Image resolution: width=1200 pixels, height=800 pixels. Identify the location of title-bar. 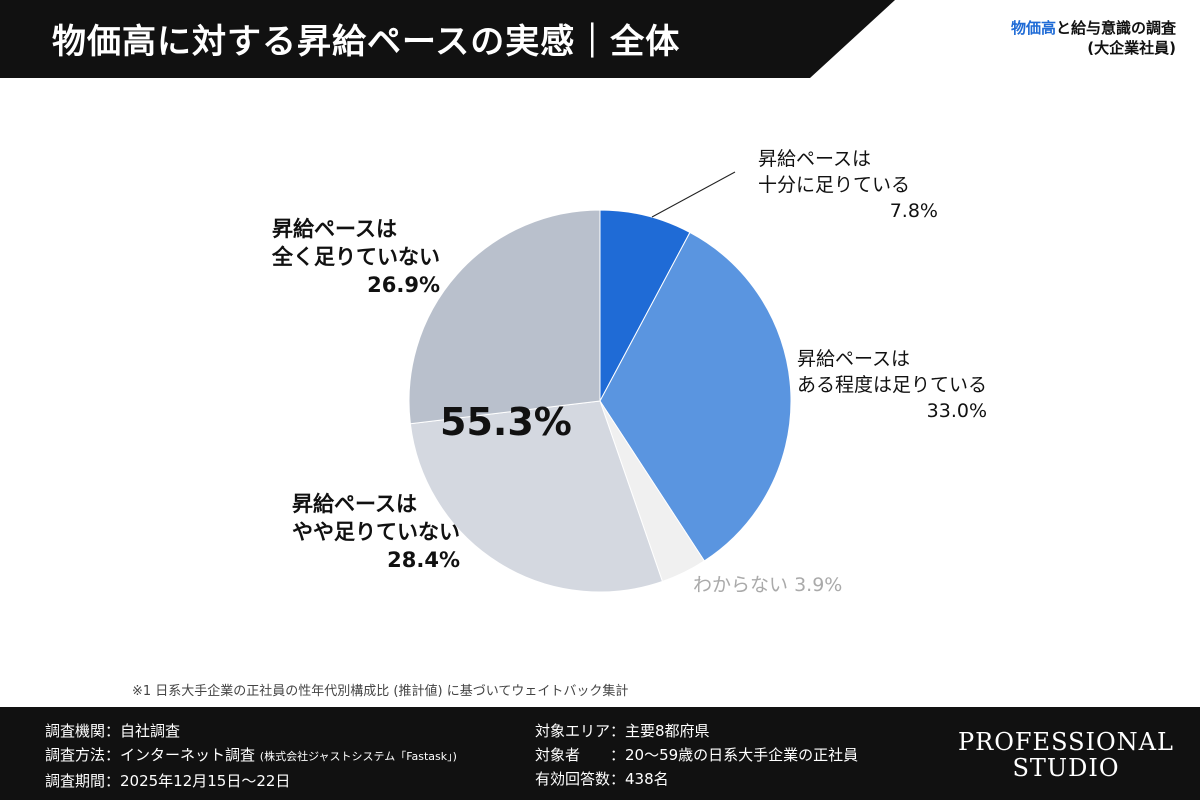
(447, 39).